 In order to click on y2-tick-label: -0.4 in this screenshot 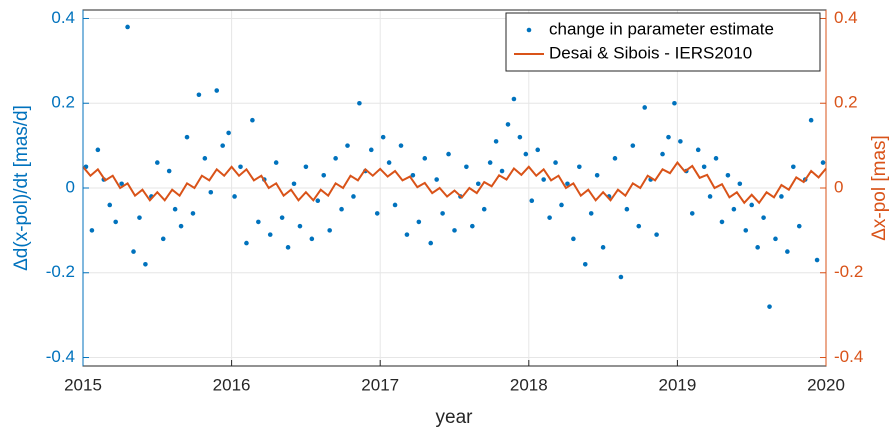, I will do `click(848, 356)`.